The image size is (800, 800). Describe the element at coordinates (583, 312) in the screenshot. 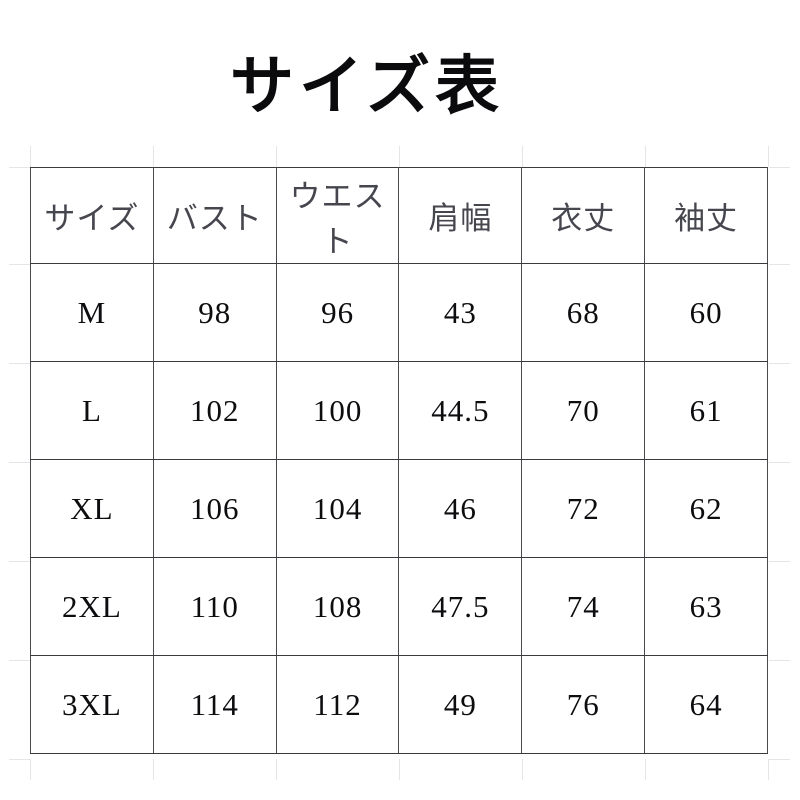

I see `value-cell: 68` at that location.